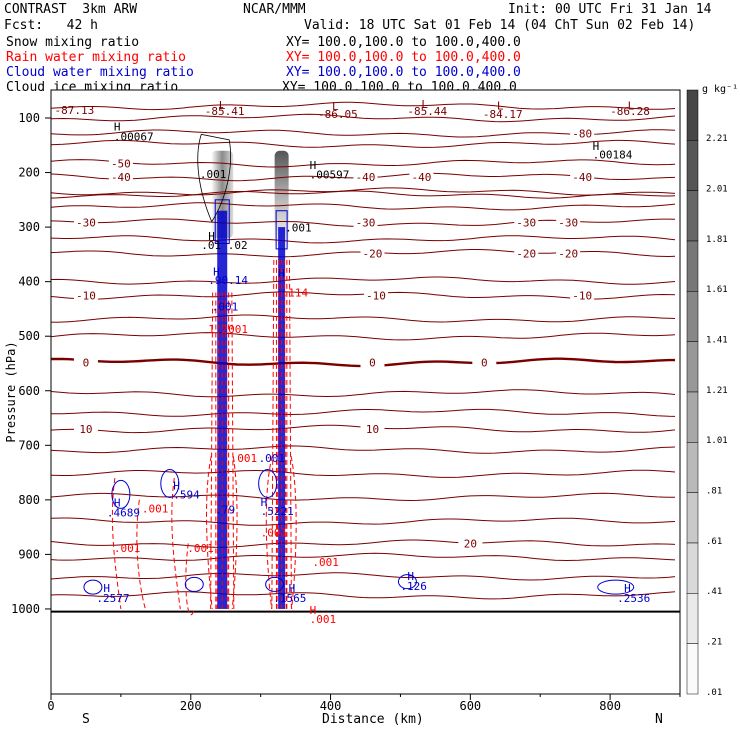 The image size is (740, 740). What do you see at coordinates (277, 511) in the screenshot?
I see `maximum-label: .5221` at bounding box center [277, 511].